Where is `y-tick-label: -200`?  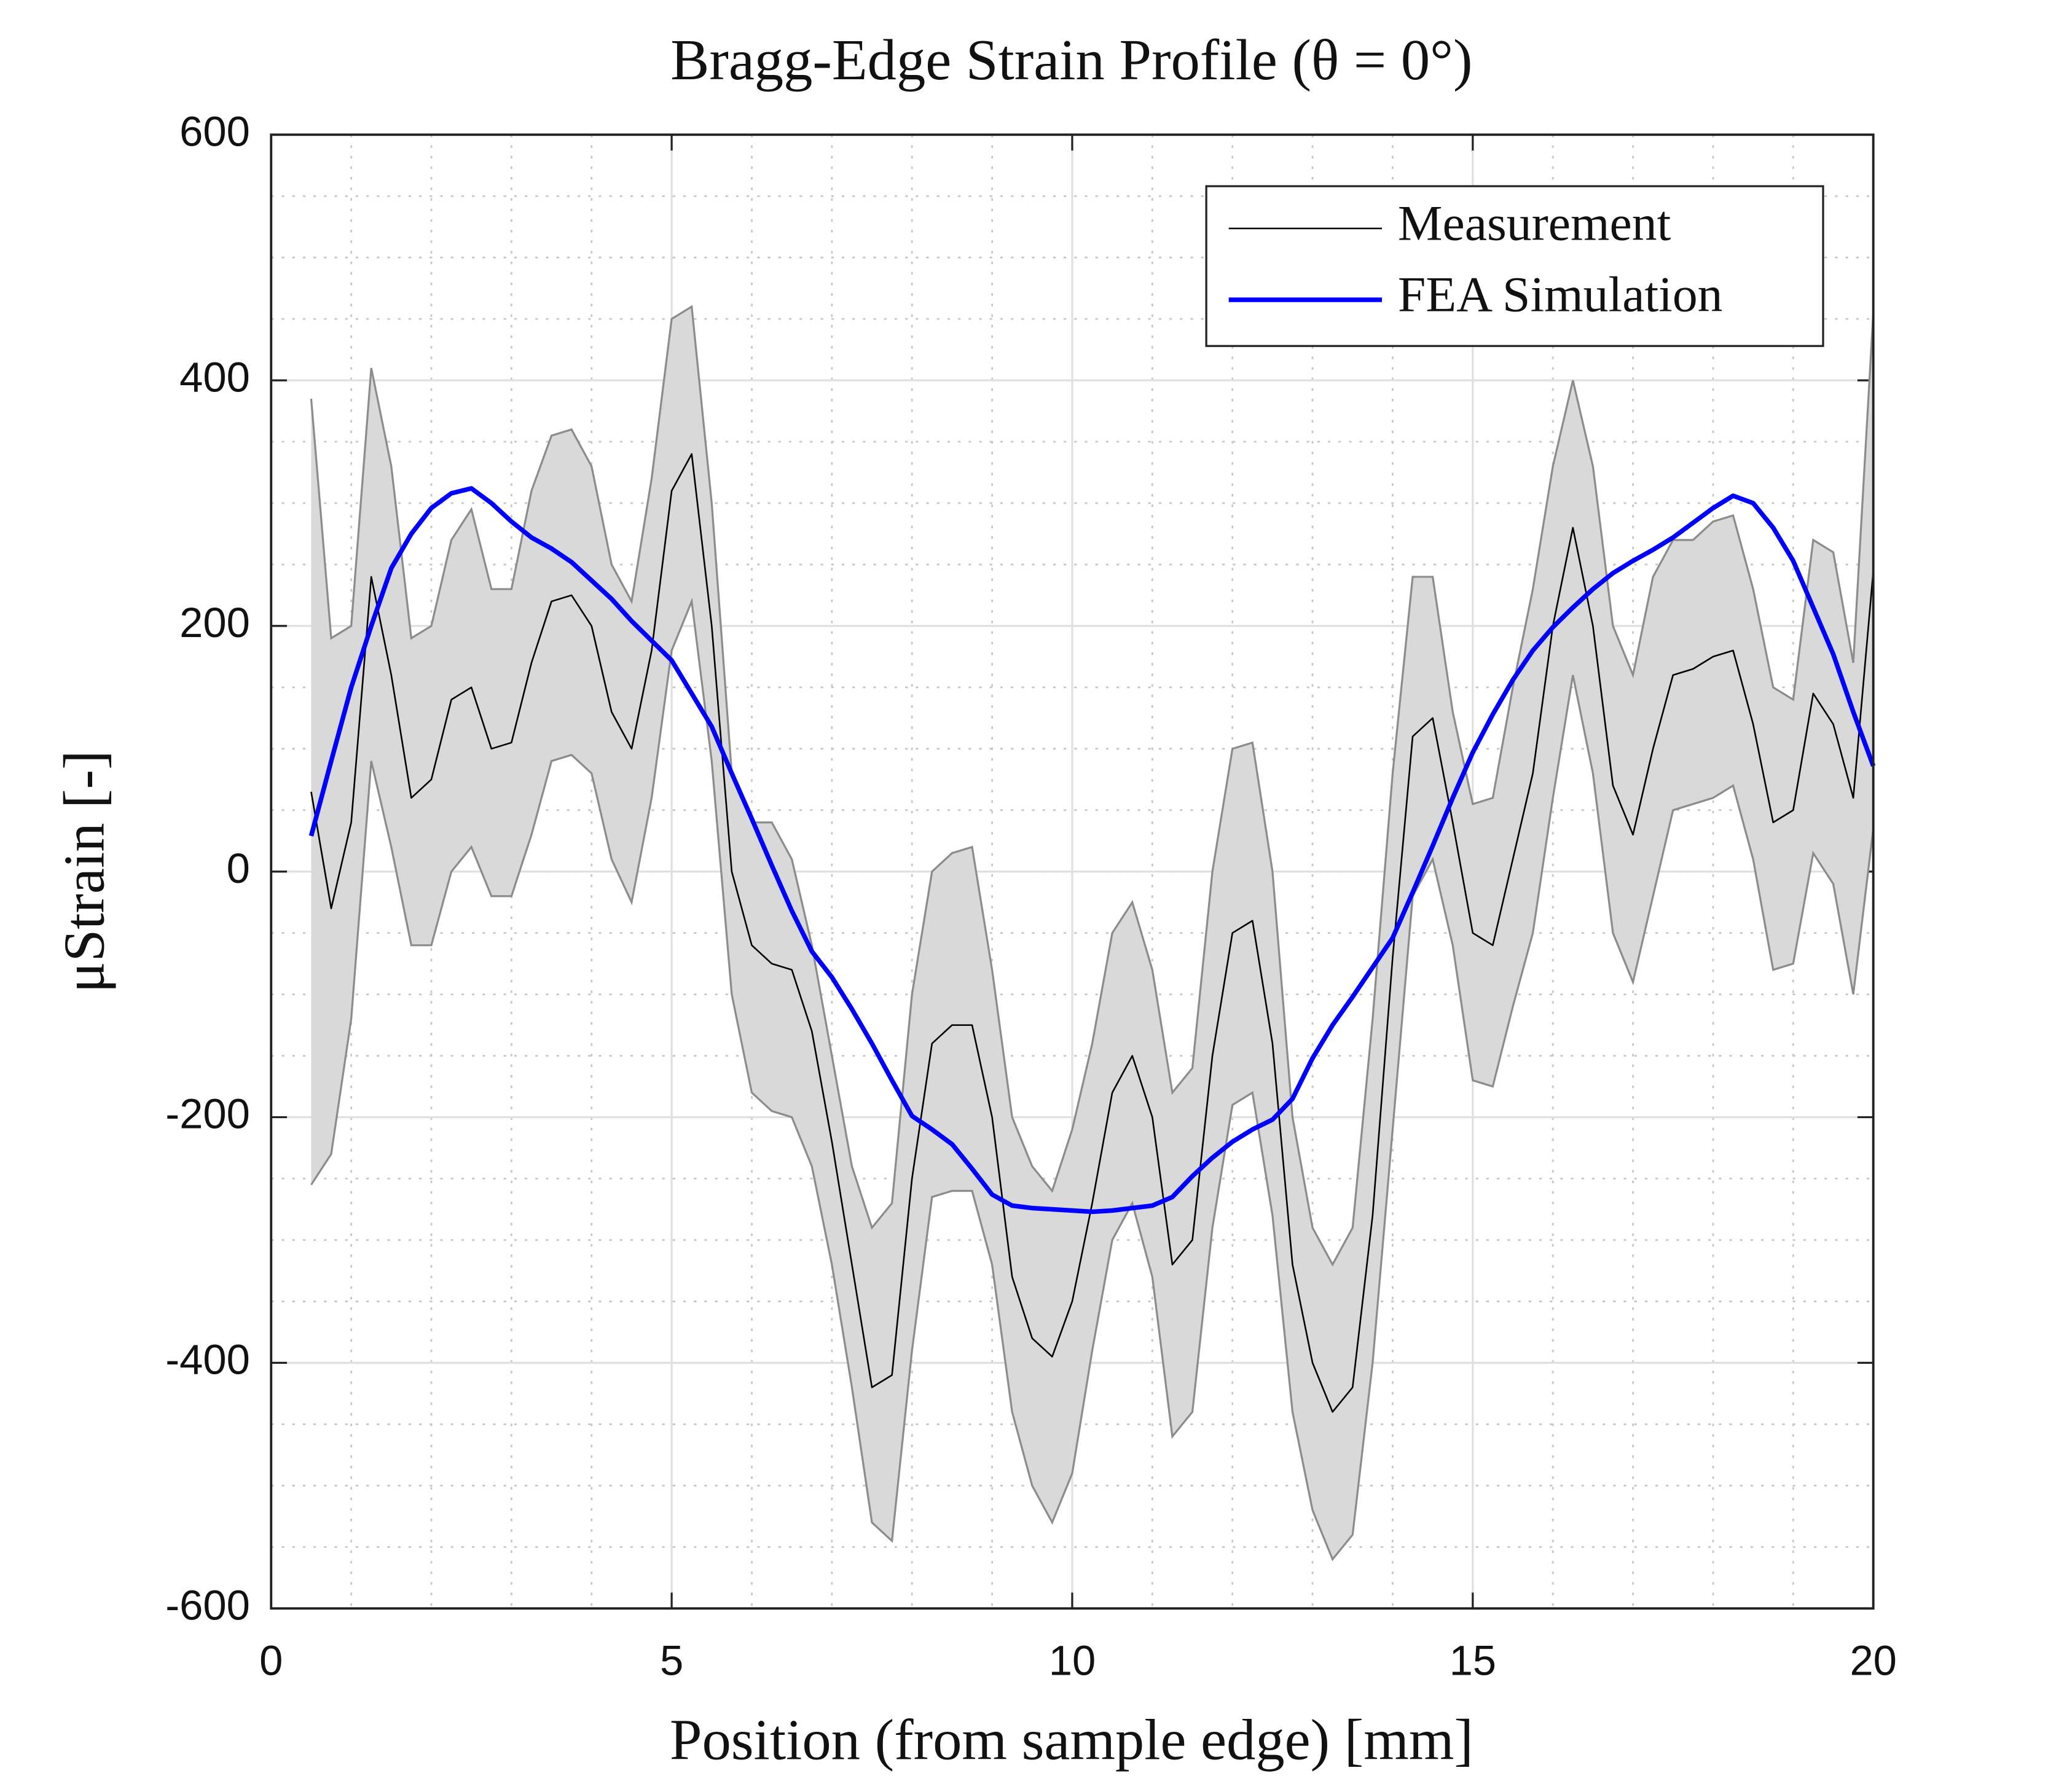 y-tick-label: -200 is located at coordinates (208, 1114).